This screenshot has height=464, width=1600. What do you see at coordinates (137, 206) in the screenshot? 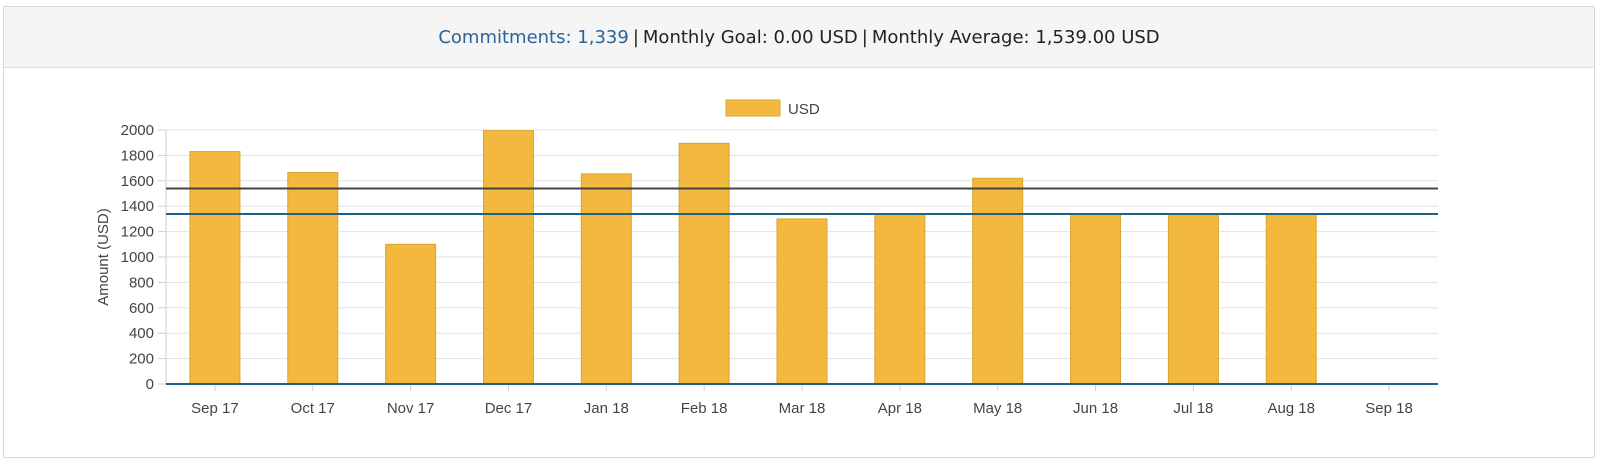
I see `y-tick-label: 1400` at bounding box center [137, 206].